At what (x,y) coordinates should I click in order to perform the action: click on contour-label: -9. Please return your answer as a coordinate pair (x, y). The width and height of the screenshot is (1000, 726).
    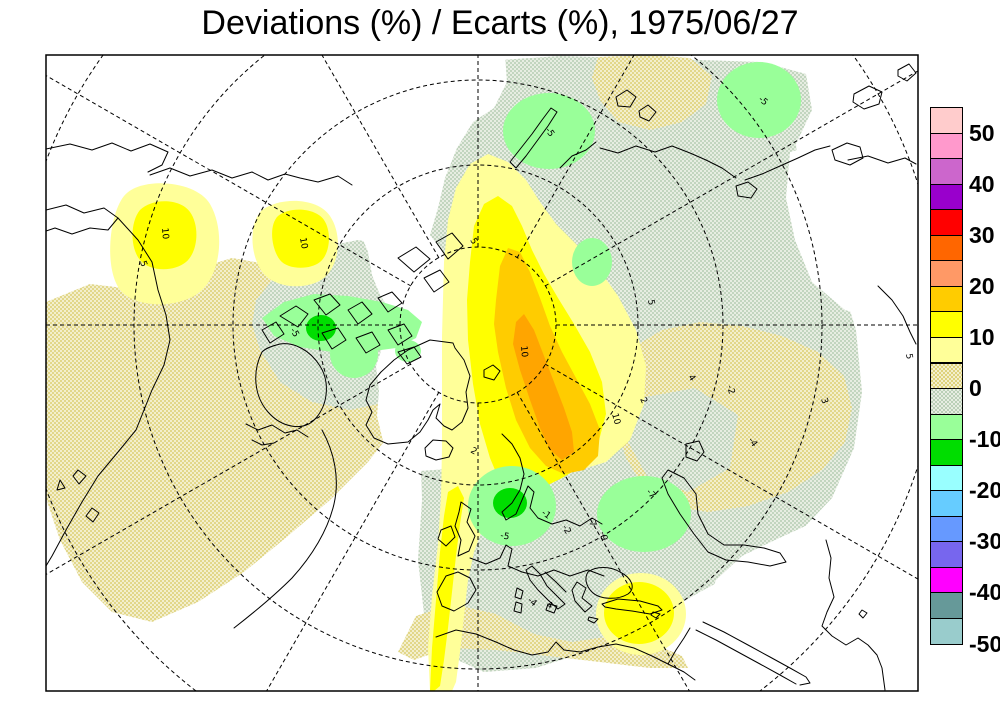
    Looking at the image, I should click on (602, 536).